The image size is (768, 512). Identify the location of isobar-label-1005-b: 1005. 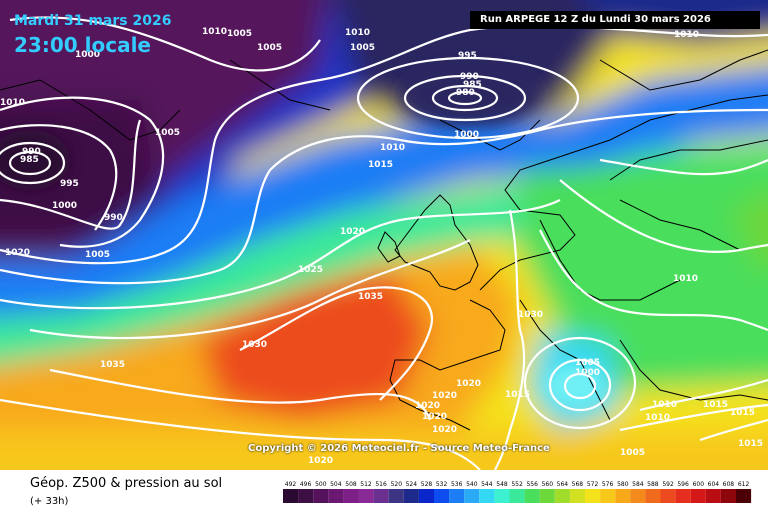
(269, 48).